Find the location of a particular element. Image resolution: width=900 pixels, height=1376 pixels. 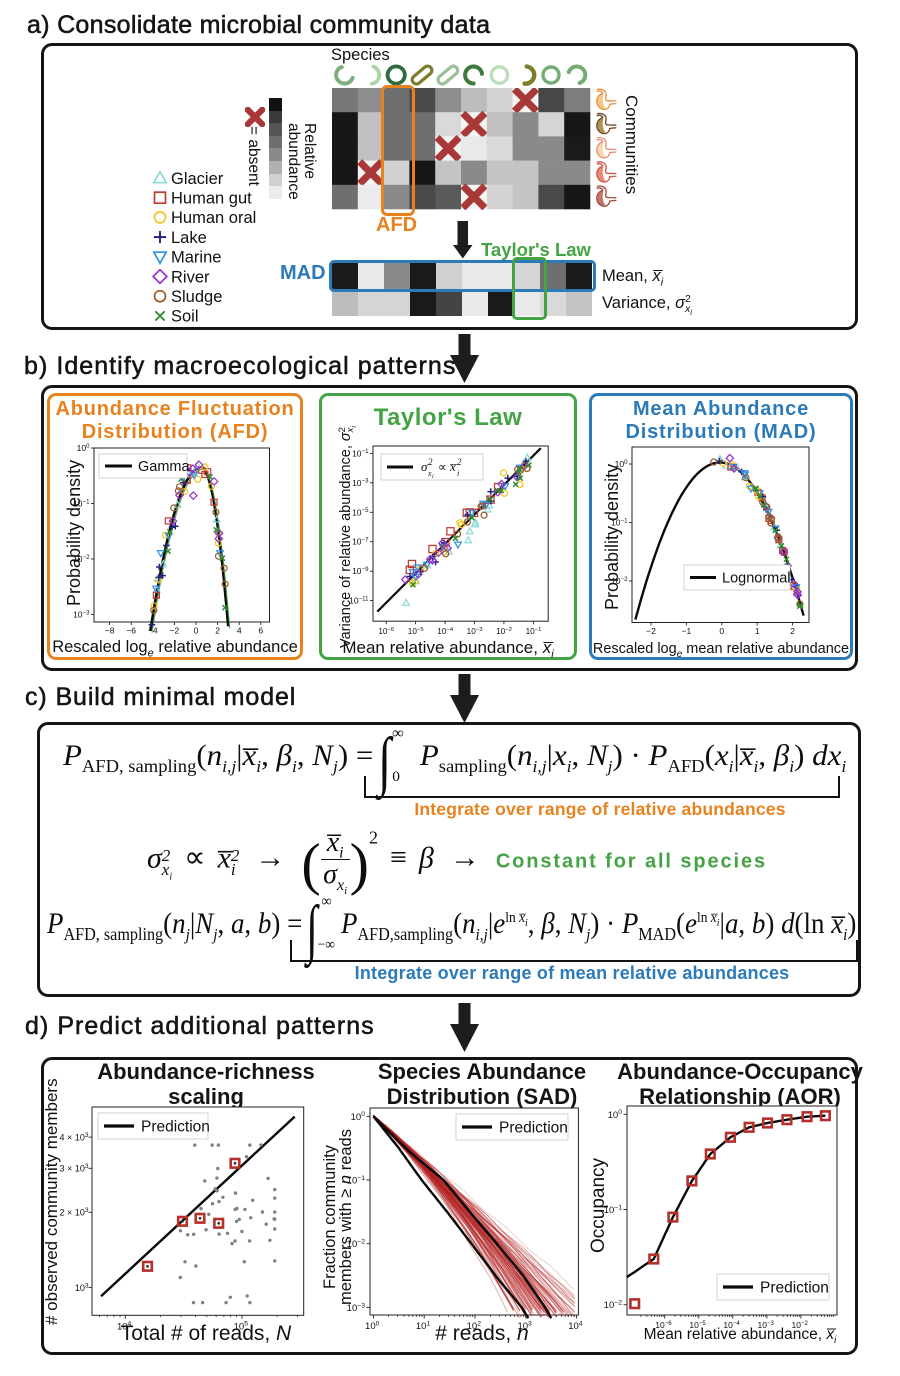

svg-text: Lake is located at coordinates (189, 238).